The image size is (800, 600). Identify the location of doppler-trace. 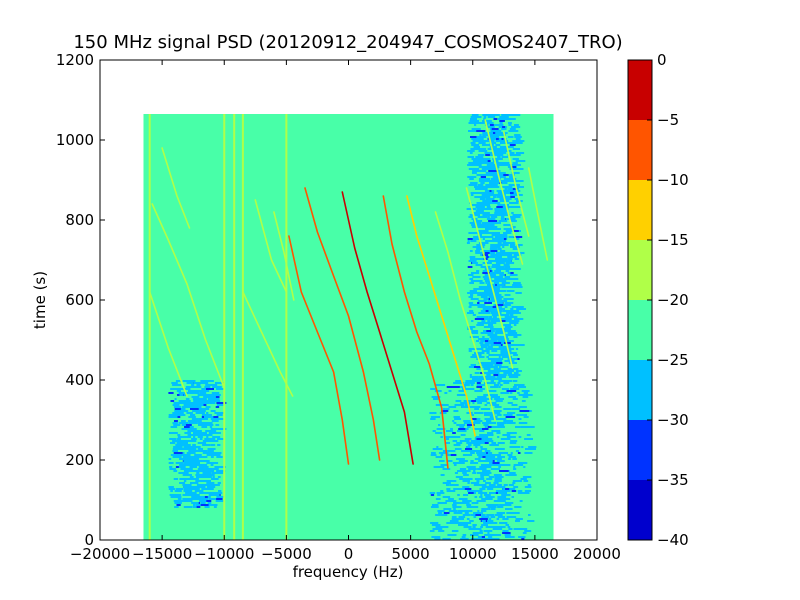
(441, 316).